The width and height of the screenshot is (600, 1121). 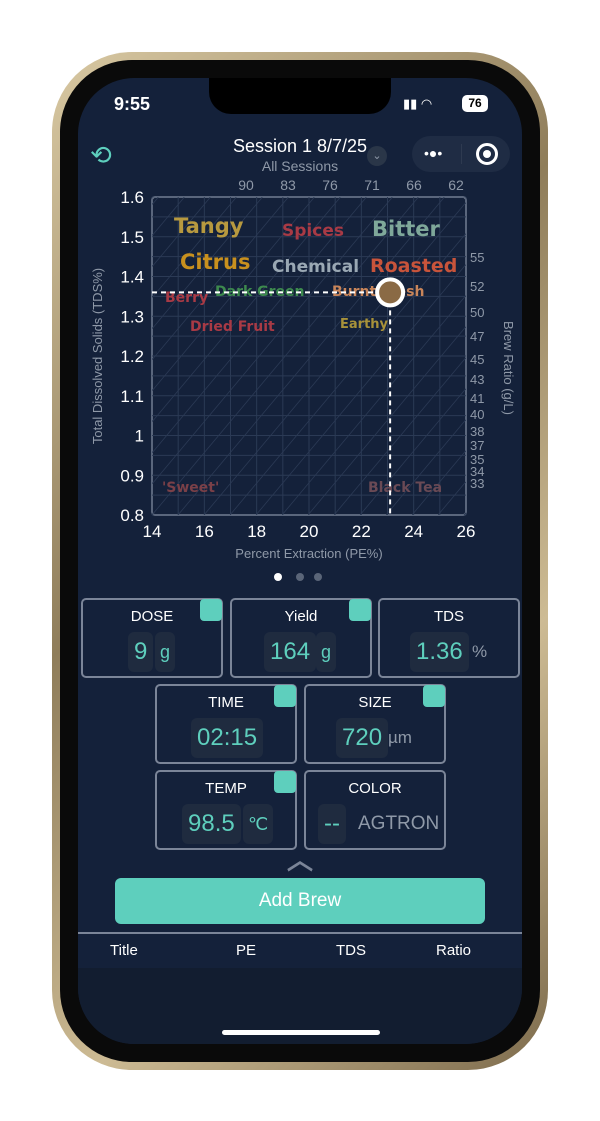 I want to click on flavor-label: Bitter, so click(x=406, y=229).